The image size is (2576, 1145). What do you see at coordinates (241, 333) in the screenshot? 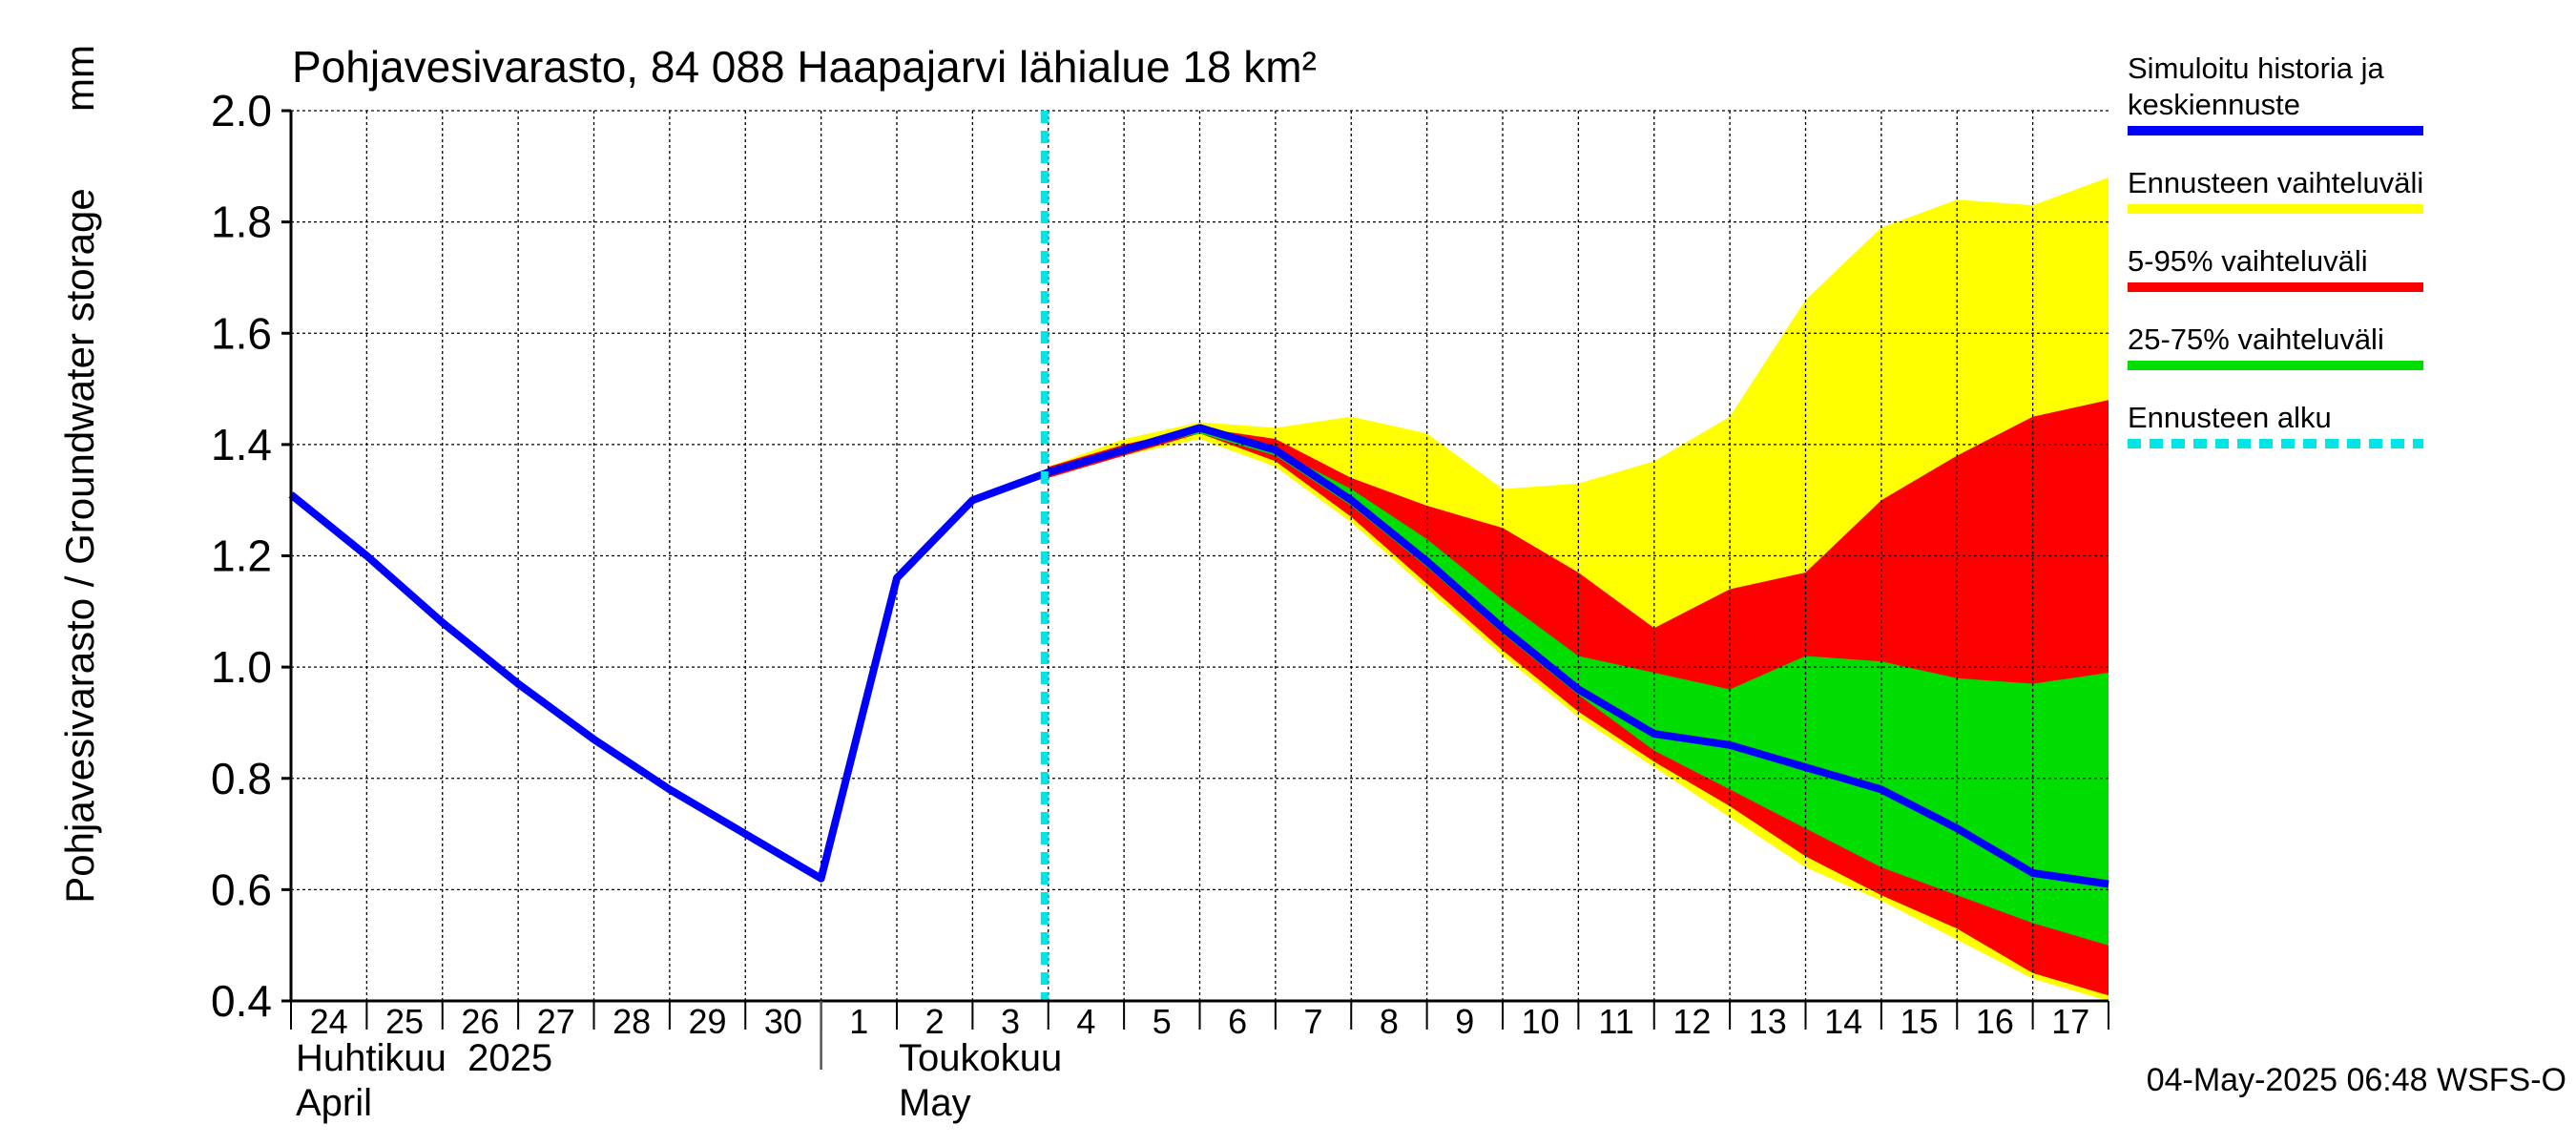
I see `y-tick-label: 1.6` at bounding box center [241, 333].